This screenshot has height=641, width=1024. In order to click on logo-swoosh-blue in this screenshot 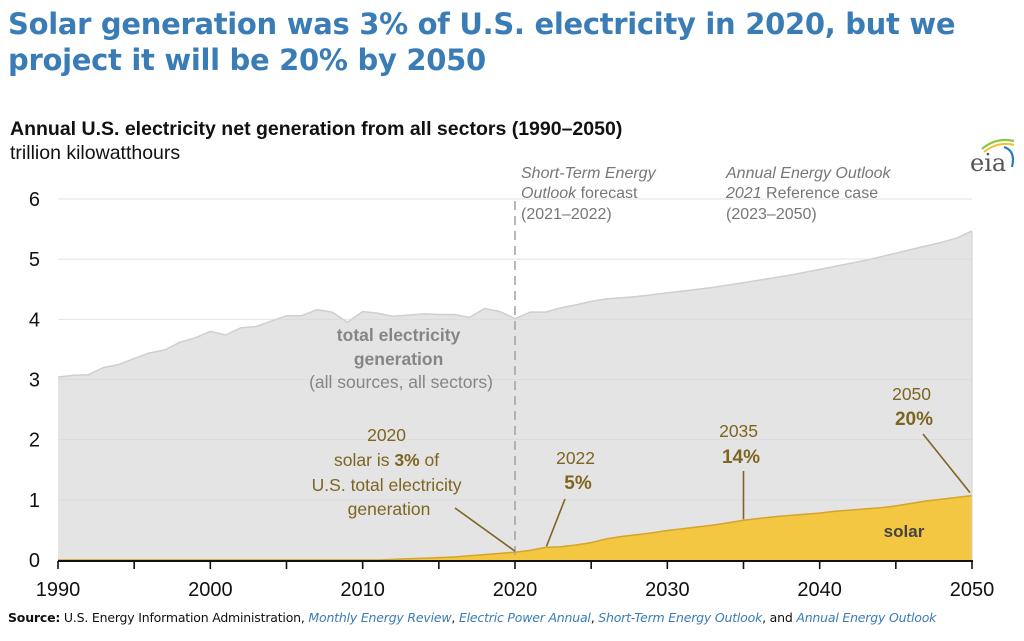, I will do `click(1009, 156)`.